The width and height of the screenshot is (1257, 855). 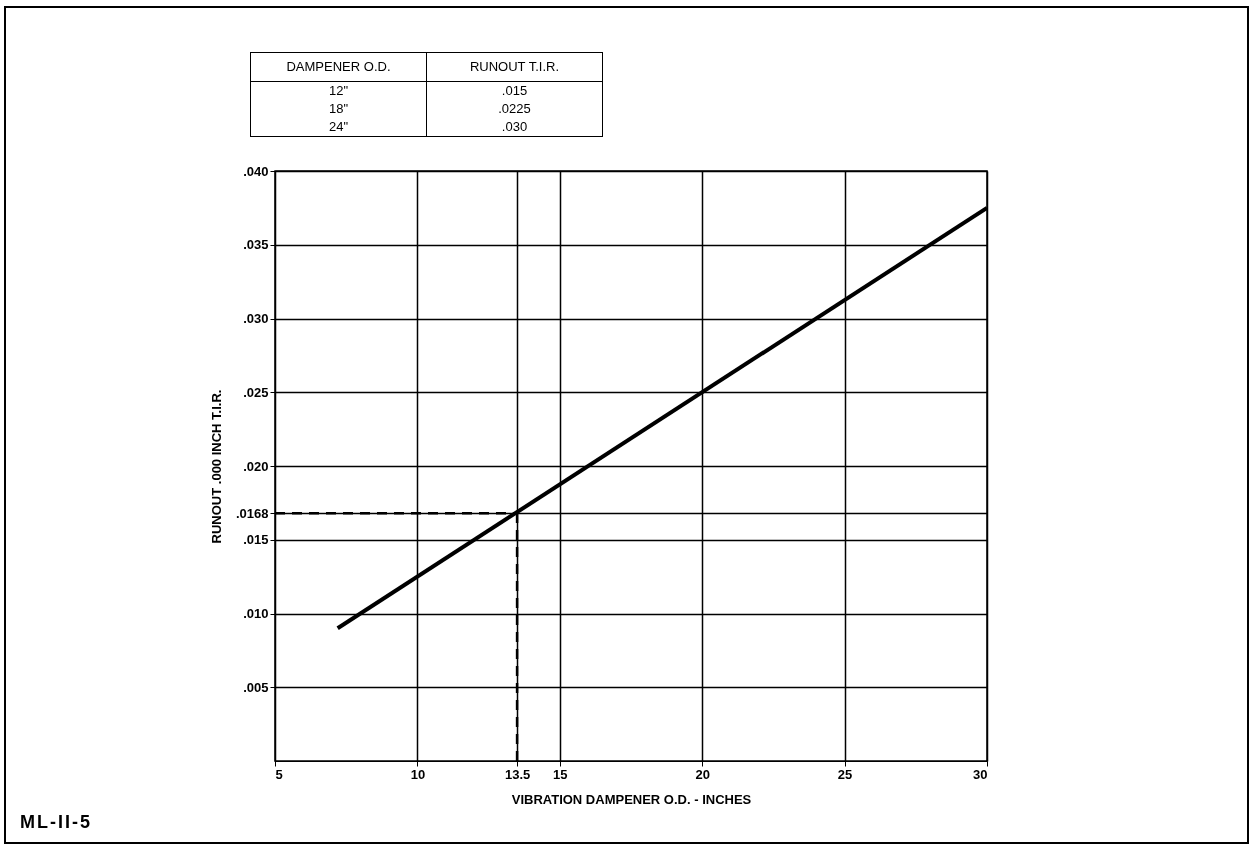 I want to click on x-tick-label: 25, so click(x=845, y=774).